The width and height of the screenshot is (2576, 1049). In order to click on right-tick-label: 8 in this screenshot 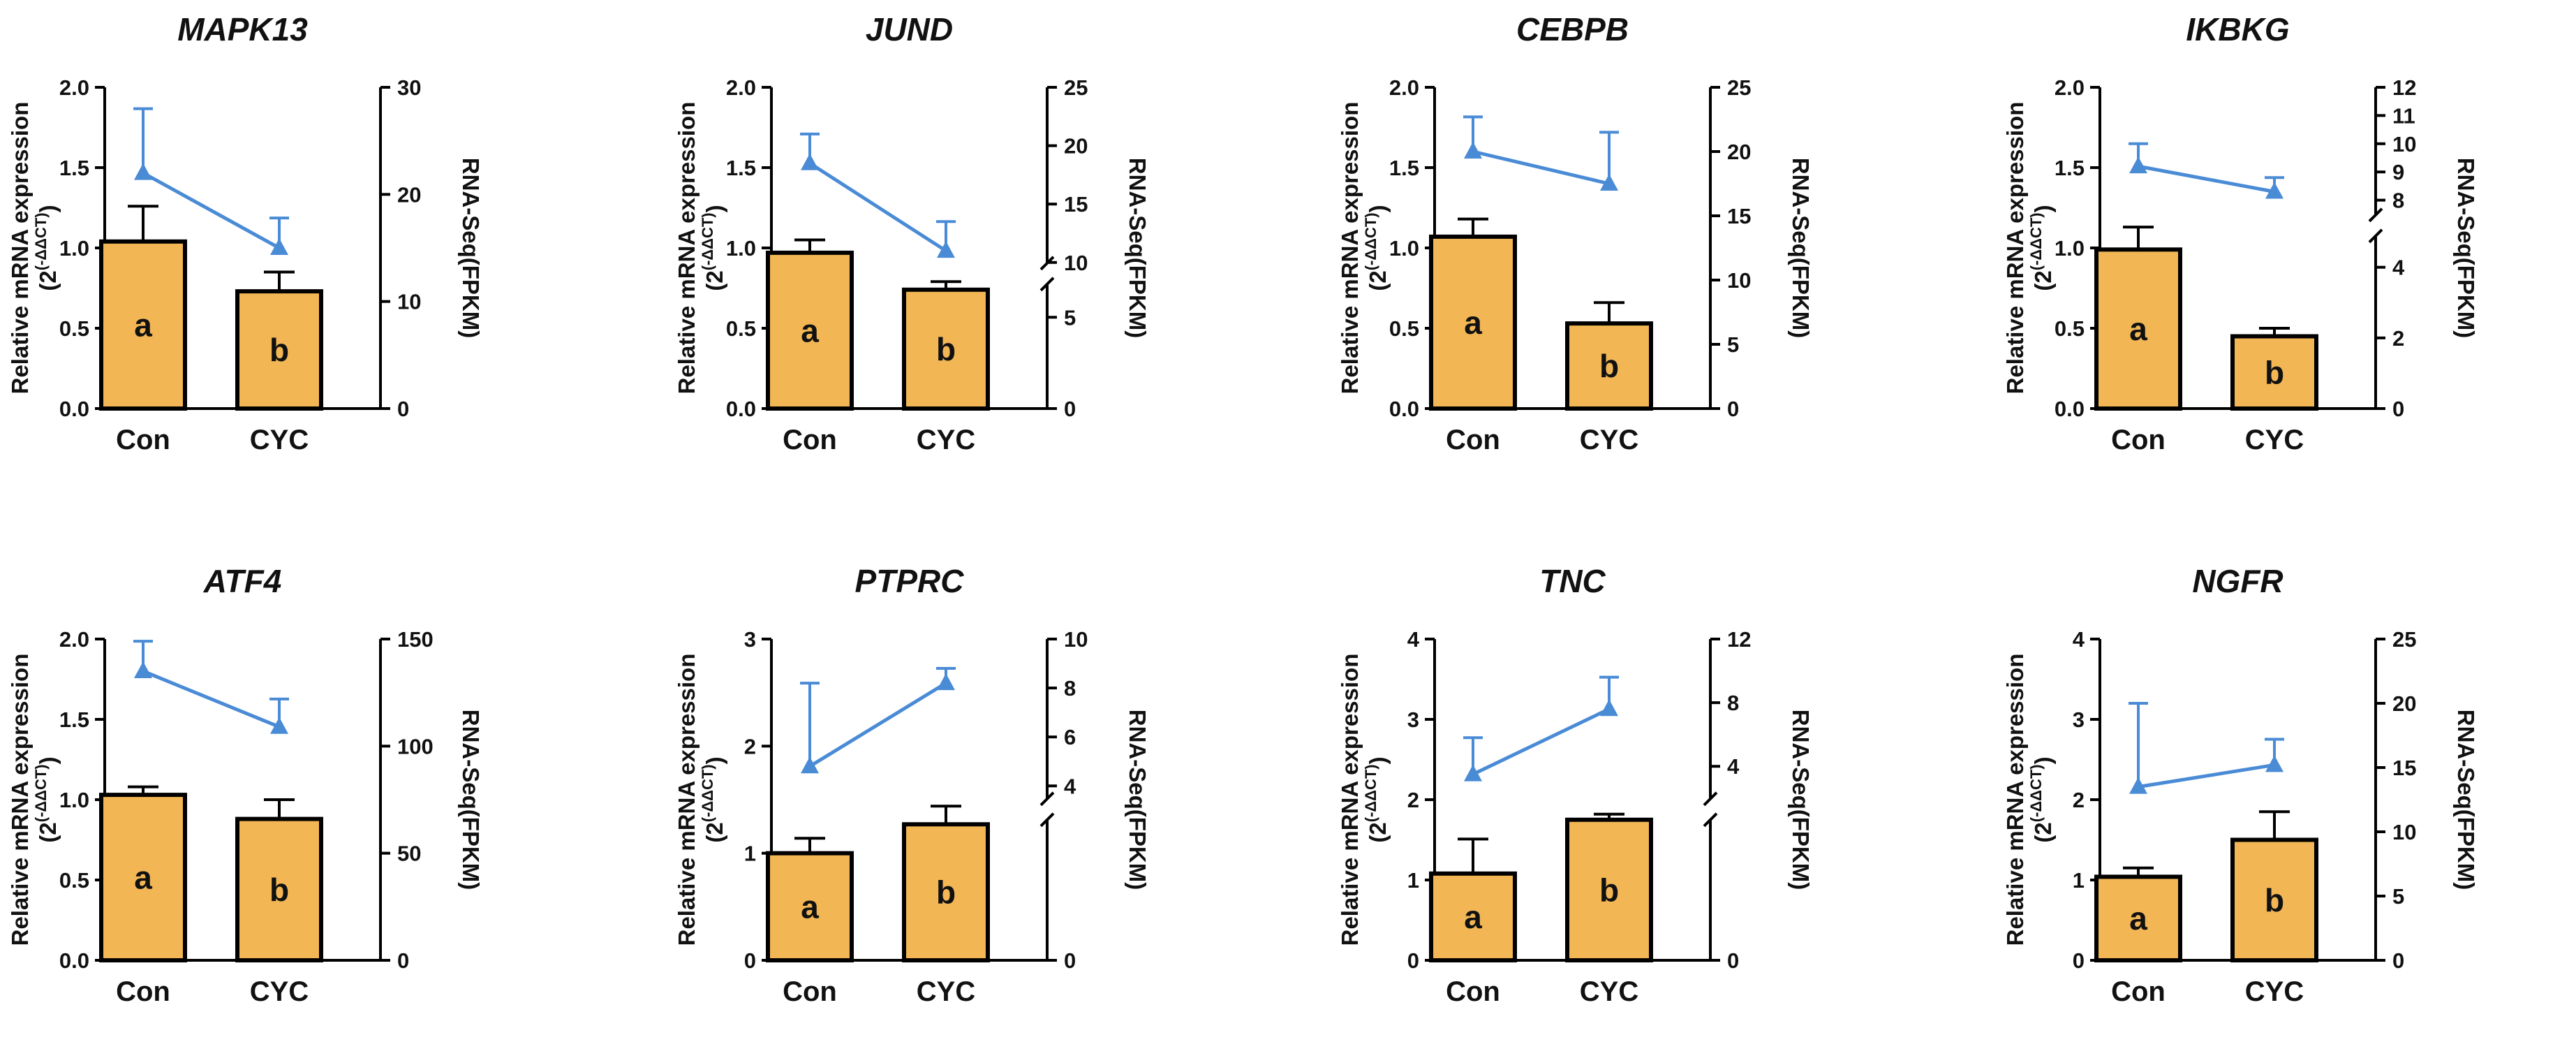, I will do `click(2398, 201)`.